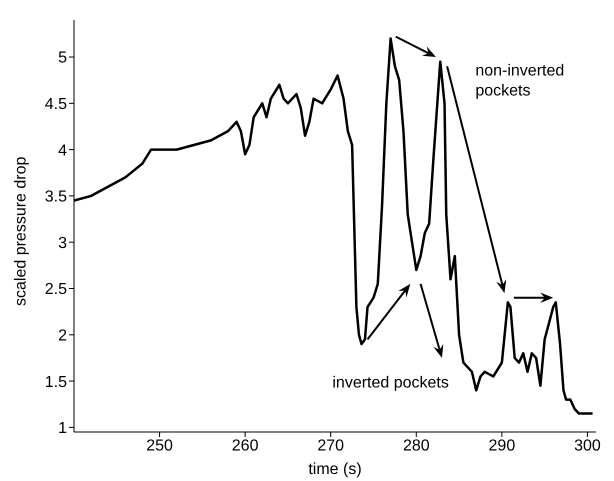  I want to click on y-tick-label: 5, so click(63, 58).